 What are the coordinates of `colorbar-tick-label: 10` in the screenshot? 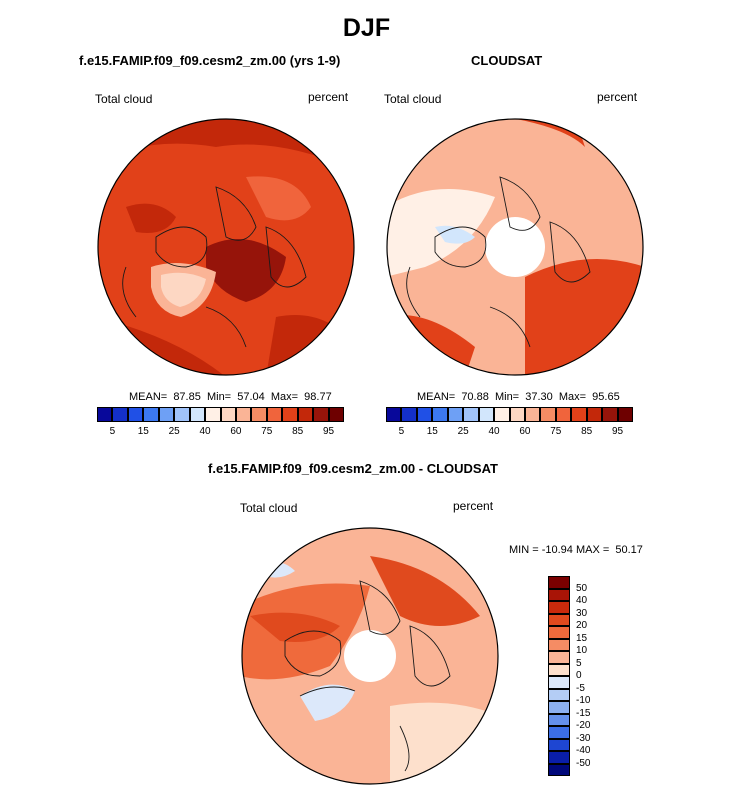 It's located at (582, 650).